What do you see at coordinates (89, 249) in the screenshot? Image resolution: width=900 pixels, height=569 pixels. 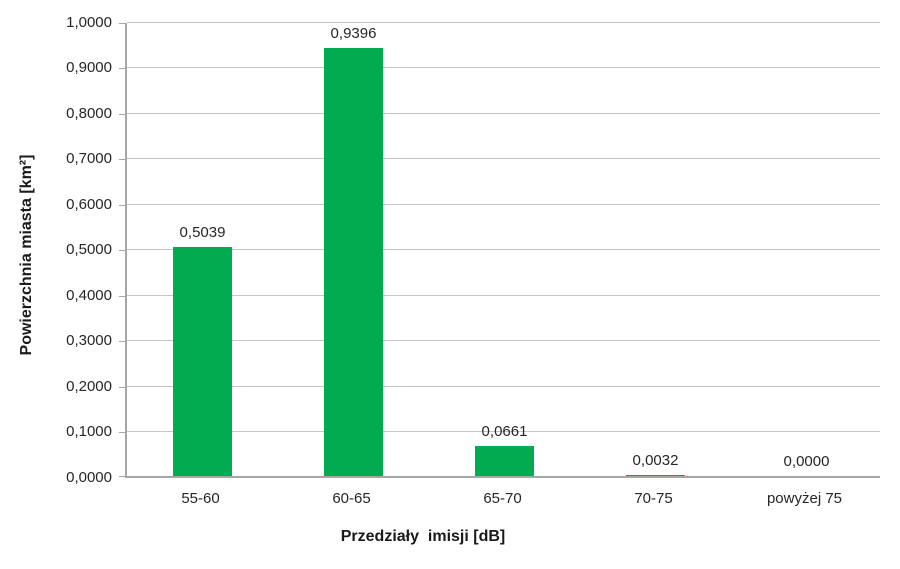 I see `y-tick-label: 0,5000` at bounding box center [89, 249].